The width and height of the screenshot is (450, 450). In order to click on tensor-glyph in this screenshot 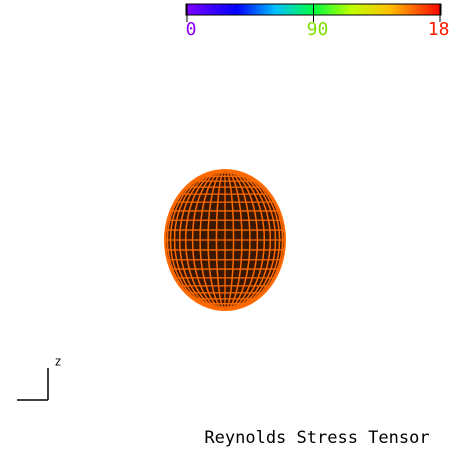, I will do `click(225, 240)`.